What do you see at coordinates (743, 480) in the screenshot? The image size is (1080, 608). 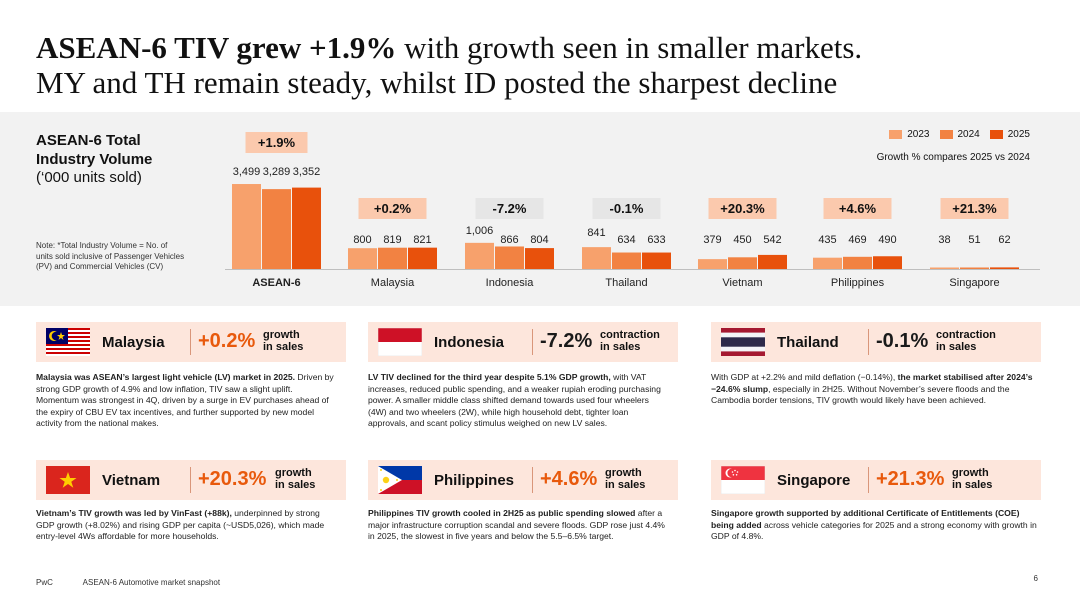 I see `singapore-flag-icon` at bounding box center [743, 480].